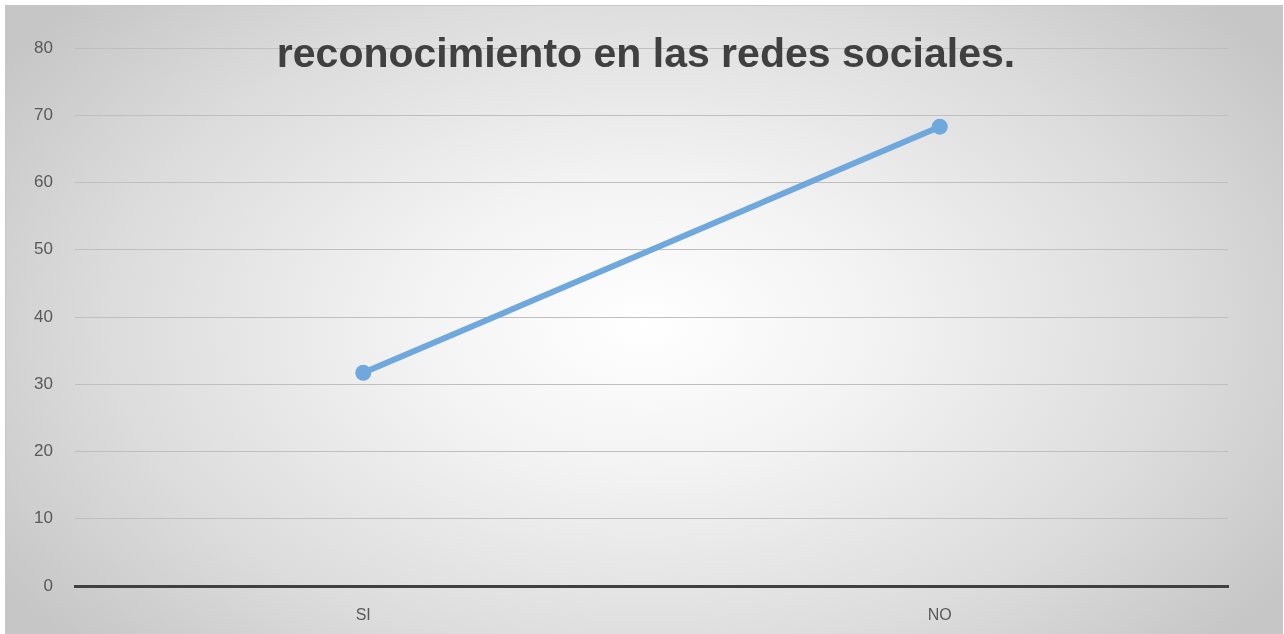 The image size is (1284, 634). Describe the element at coordinates (43, 47) in the screenshot. I see `y-tick-label: 80` at that location.